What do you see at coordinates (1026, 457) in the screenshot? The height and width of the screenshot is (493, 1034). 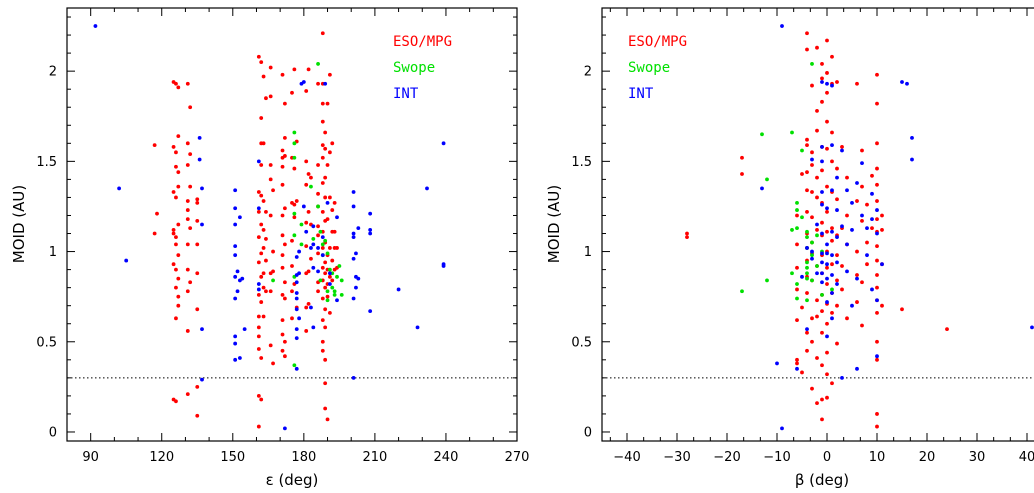 I see `x-tick-label: 40` at bounding box center [1026, 457].